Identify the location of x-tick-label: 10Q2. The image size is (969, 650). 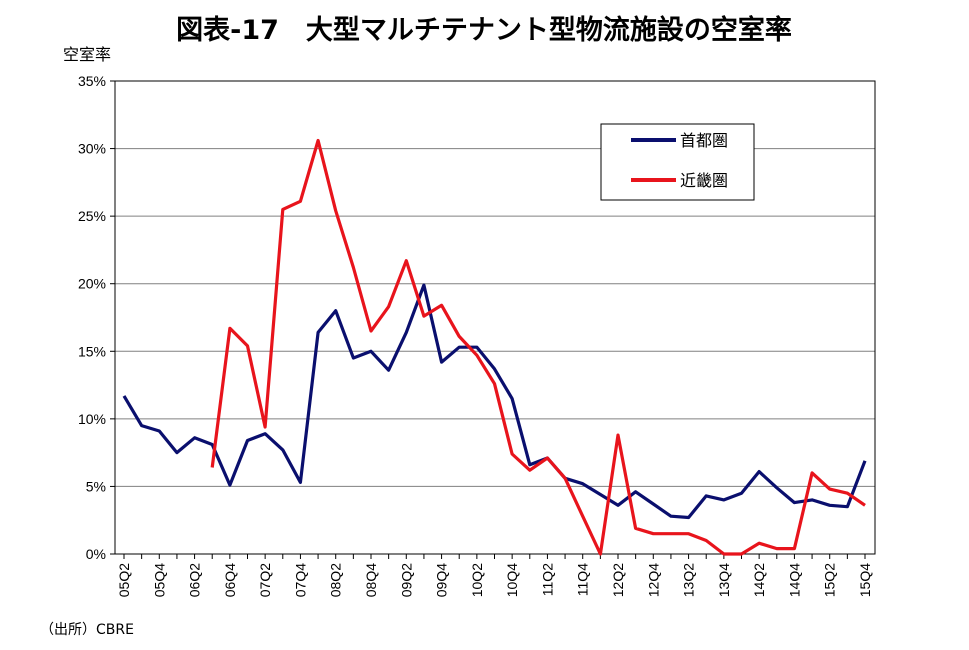
(477, 580).